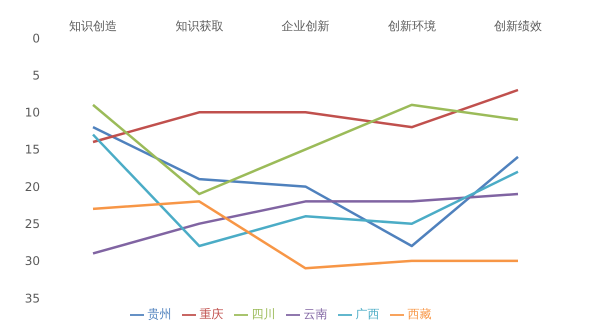 The image size is (601, 331). Describe the element at coordinates (199, 26) in the screenshot. I see `x-tick-label: 知识获取` at that location.